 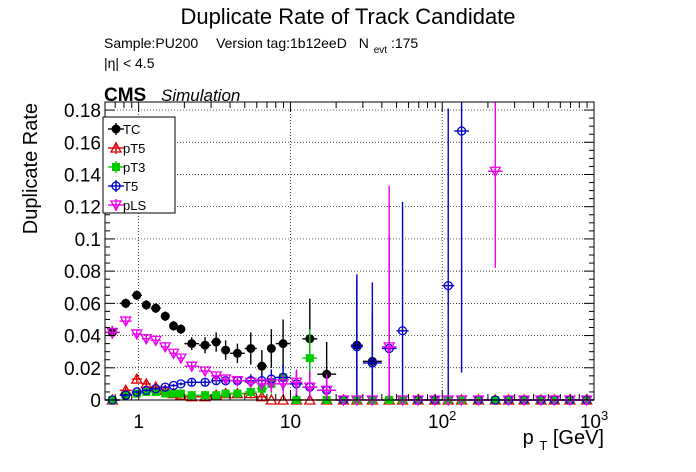 I want to click on x-axis-label-sub: T, so click(x=543, y=445).